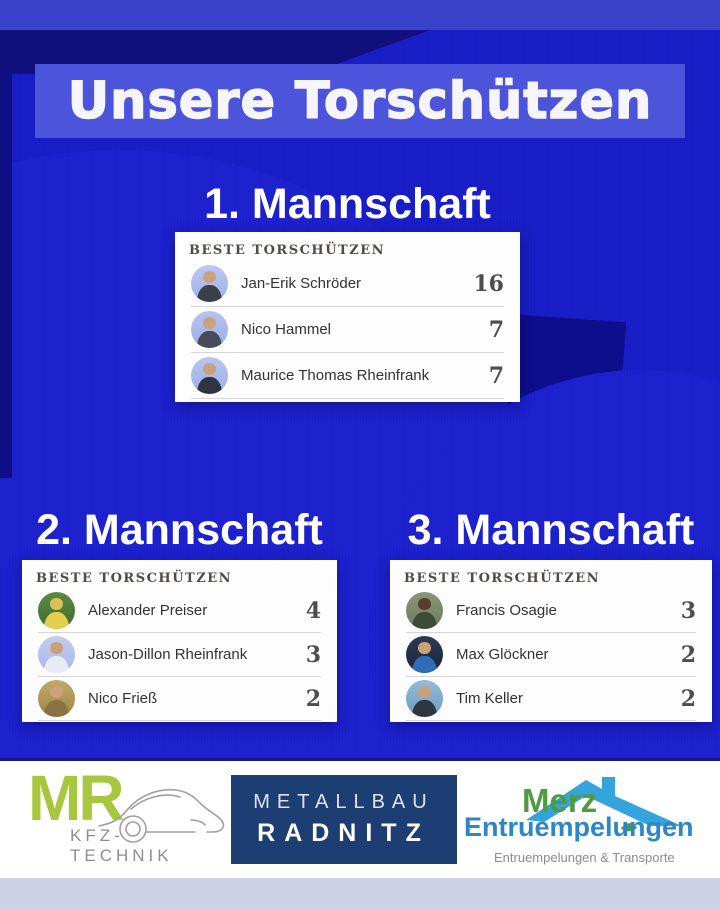 Image resolution: width=720 pixels, height=910 pixels. What do you see at coordinates (488, 283) in the screenshot?
I see `player-goals: 16` at bounding box center [488, 283].